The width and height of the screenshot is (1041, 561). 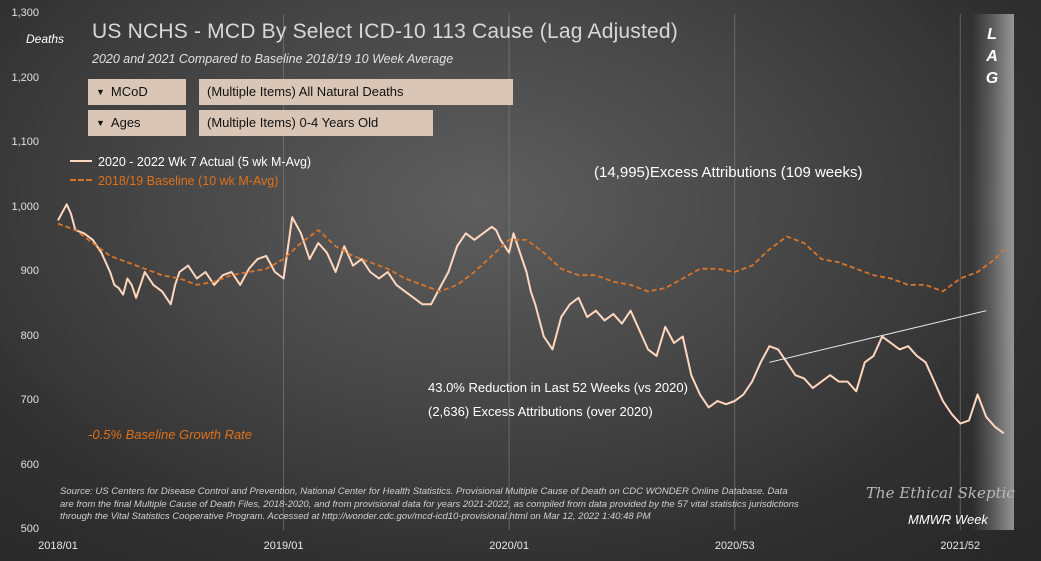 I want to click on lag-label: L A G, so click(x=992, y=57).